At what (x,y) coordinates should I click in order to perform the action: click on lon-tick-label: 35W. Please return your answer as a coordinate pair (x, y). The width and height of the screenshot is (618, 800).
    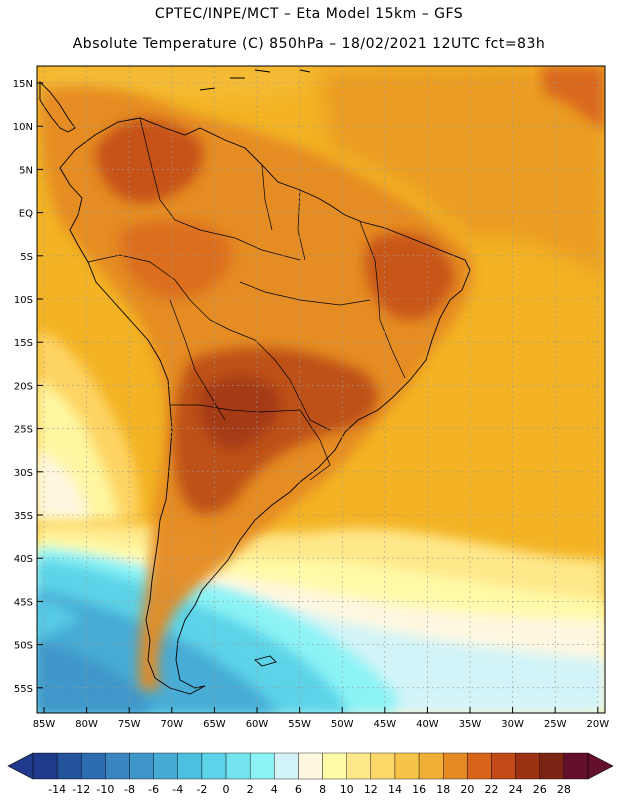
    Looking at the image, I should click on (470, 724).